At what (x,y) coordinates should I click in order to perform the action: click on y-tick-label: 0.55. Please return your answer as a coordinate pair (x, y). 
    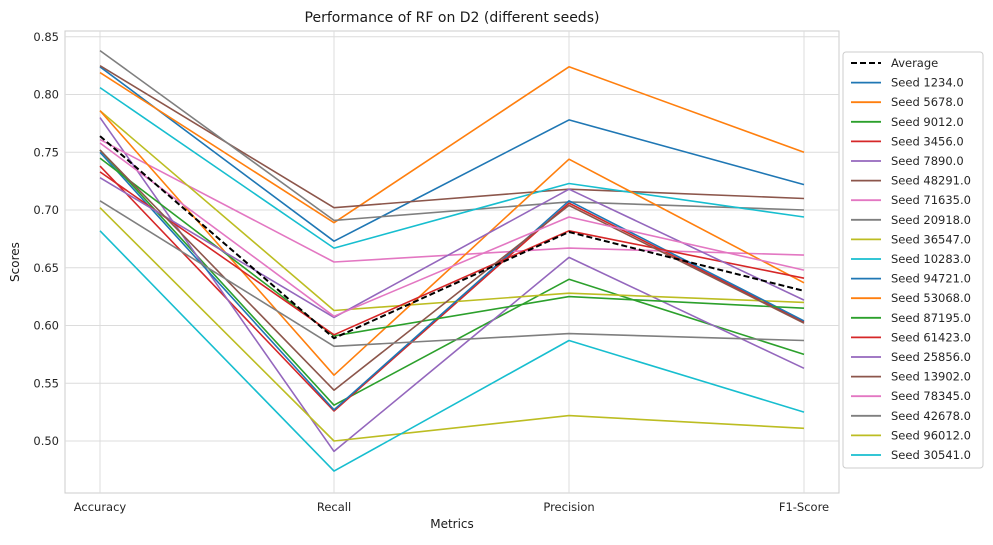
    Looking at the image, I should click on (46, 383).